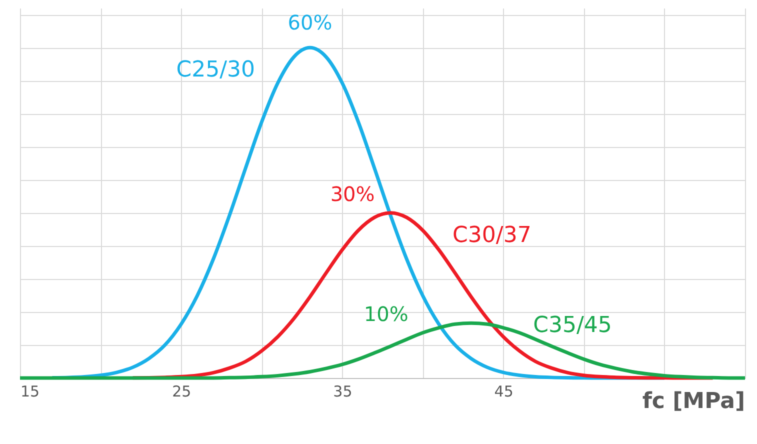 This screenshot has width=757, height=444. I want to click on x-tick-label: 15, so click(30, 391).